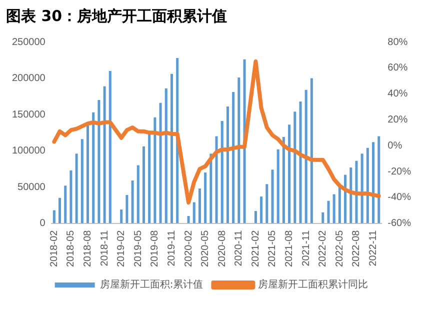  What do you see at coordinates (54, 249) in the screenshot?
I see `x-tick-label: 2018-02` at bounding box center [54, 249].